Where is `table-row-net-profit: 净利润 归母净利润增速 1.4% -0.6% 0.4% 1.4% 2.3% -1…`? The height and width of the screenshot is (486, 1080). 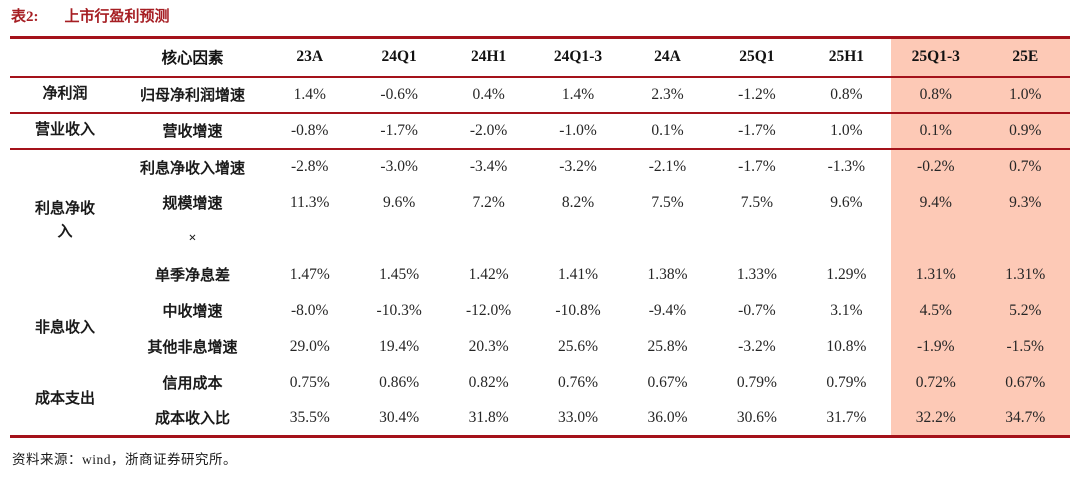 table-row-net-profit: 净利润 归母净利润增速 1.4% -0.6% 0.4% 1.4% 2.3% -1… is located at coordinates (540, 94).